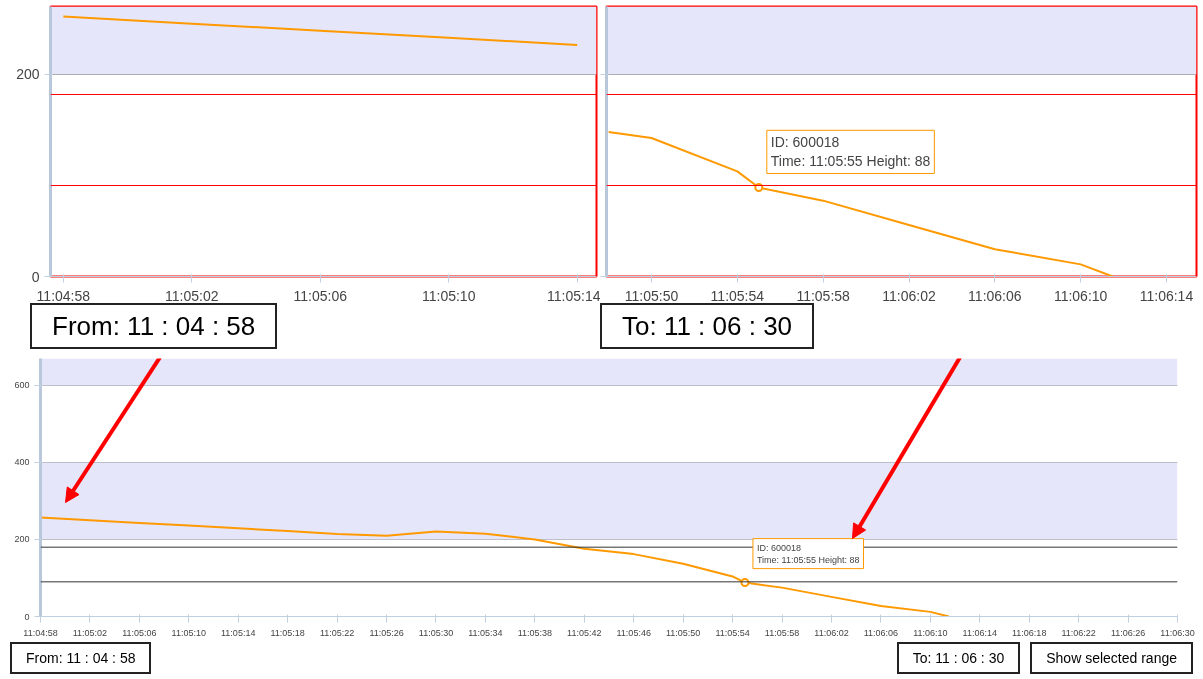 Image resolution: width=1203 pixels, height=679 pixels. Describe the element at coordinates (584, 632) in the screenshot. I see `x-tick-label: 11:05:42` at that location.